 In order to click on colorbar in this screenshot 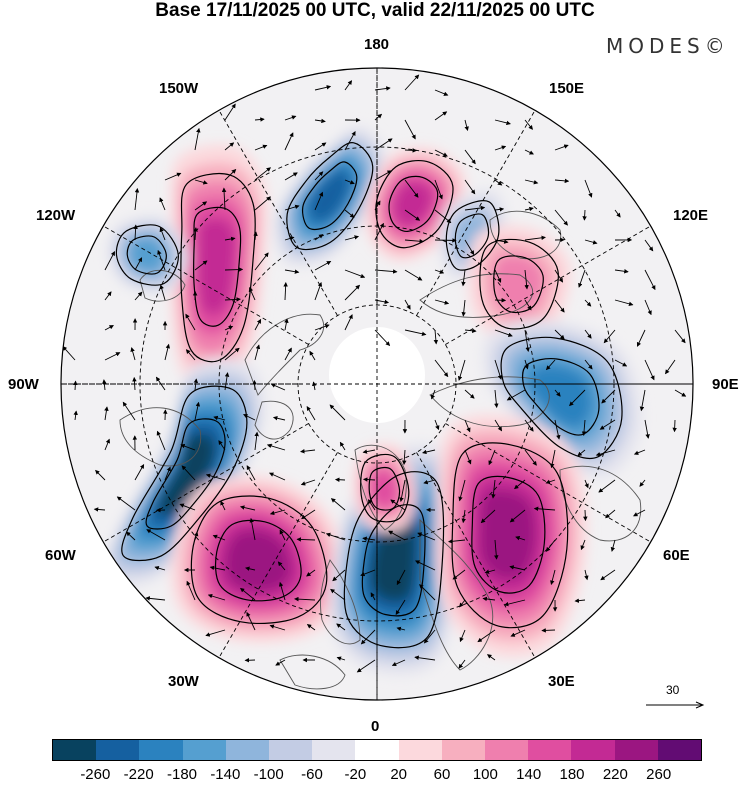, I will do `click(377, 750)`.